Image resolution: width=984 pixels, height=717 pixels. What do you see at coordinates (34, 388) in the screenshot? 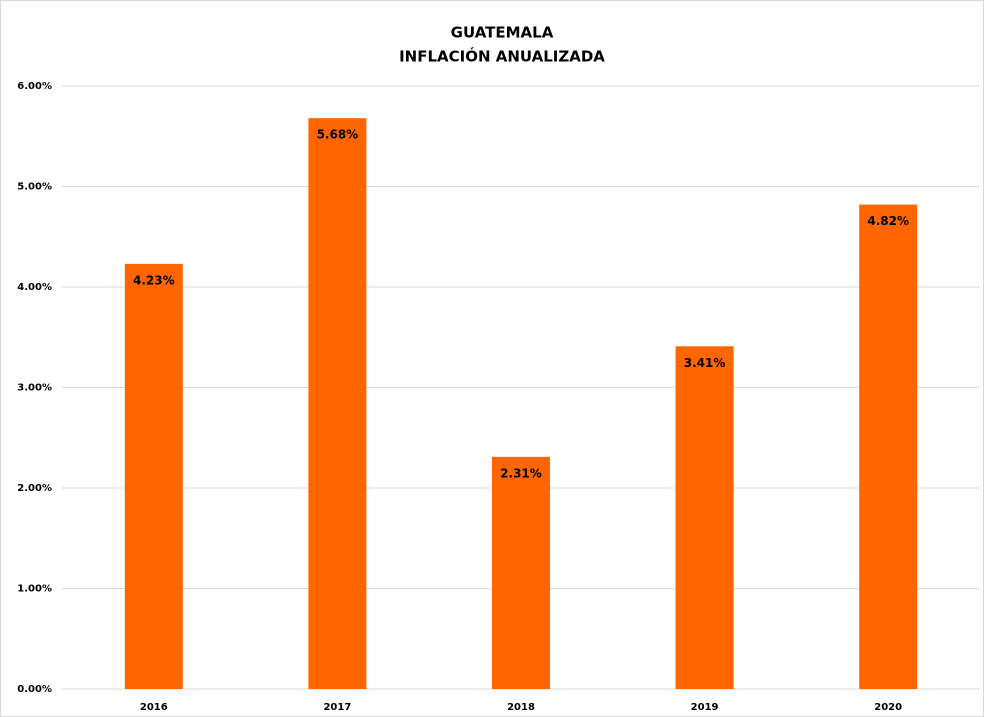
I see `y-tick-label: 3.00%` at bounding box center [34, 388].